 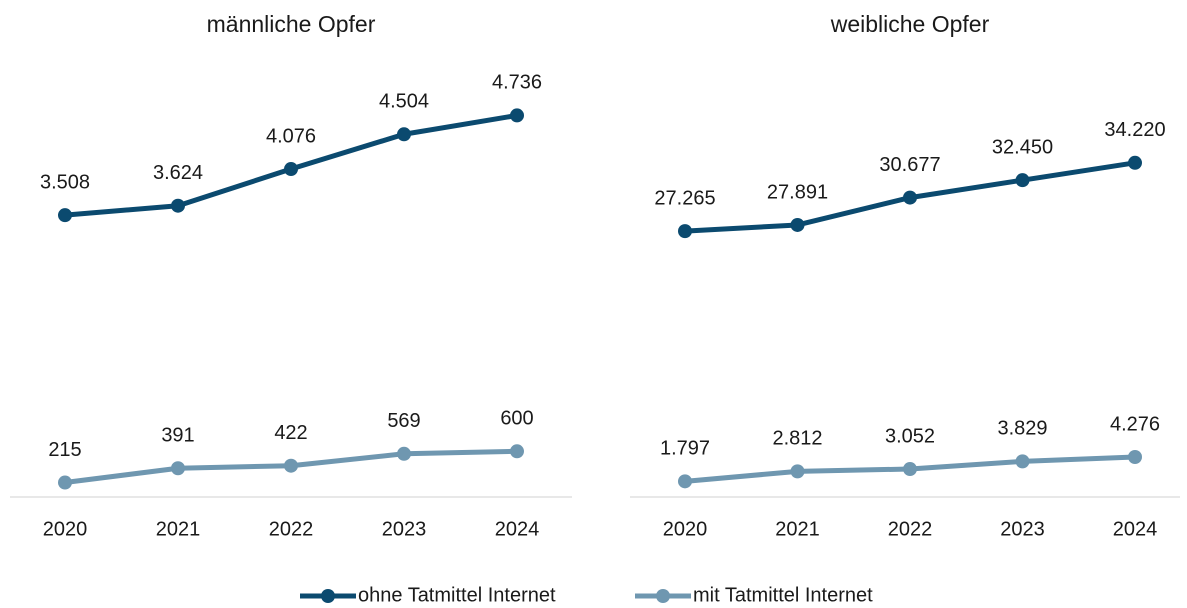 What do you see at coordinates (404, 102) in the screenshot?
I see `data-label: 4.504` at bounding box center [404, 102].